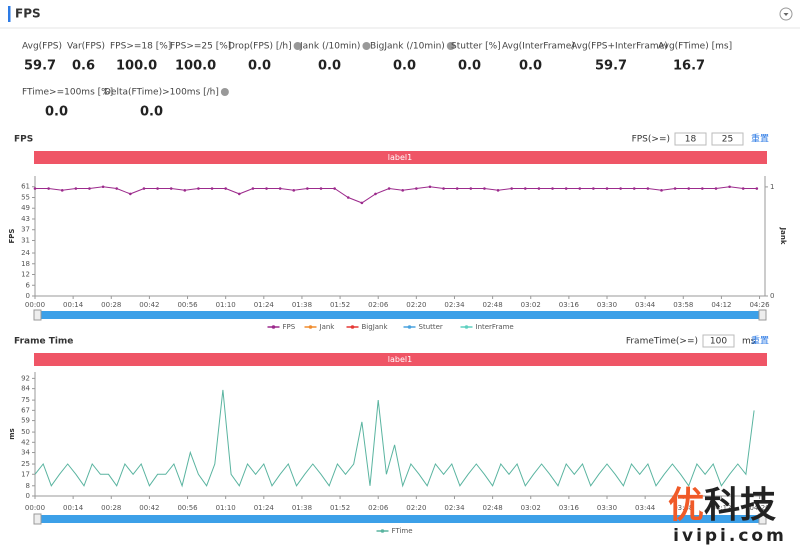  I want to click on x-tick-label: 03:02, so click(531, 508).